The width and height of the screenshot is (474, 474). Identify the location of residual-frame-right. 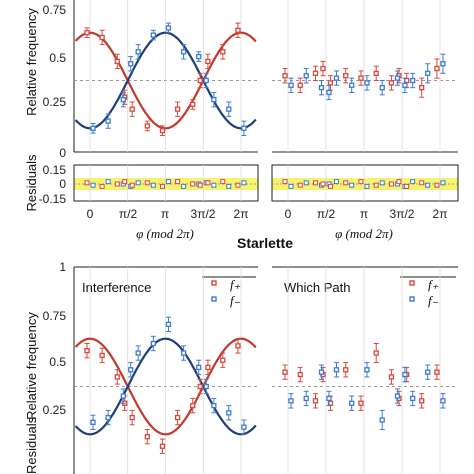
(365, 183).